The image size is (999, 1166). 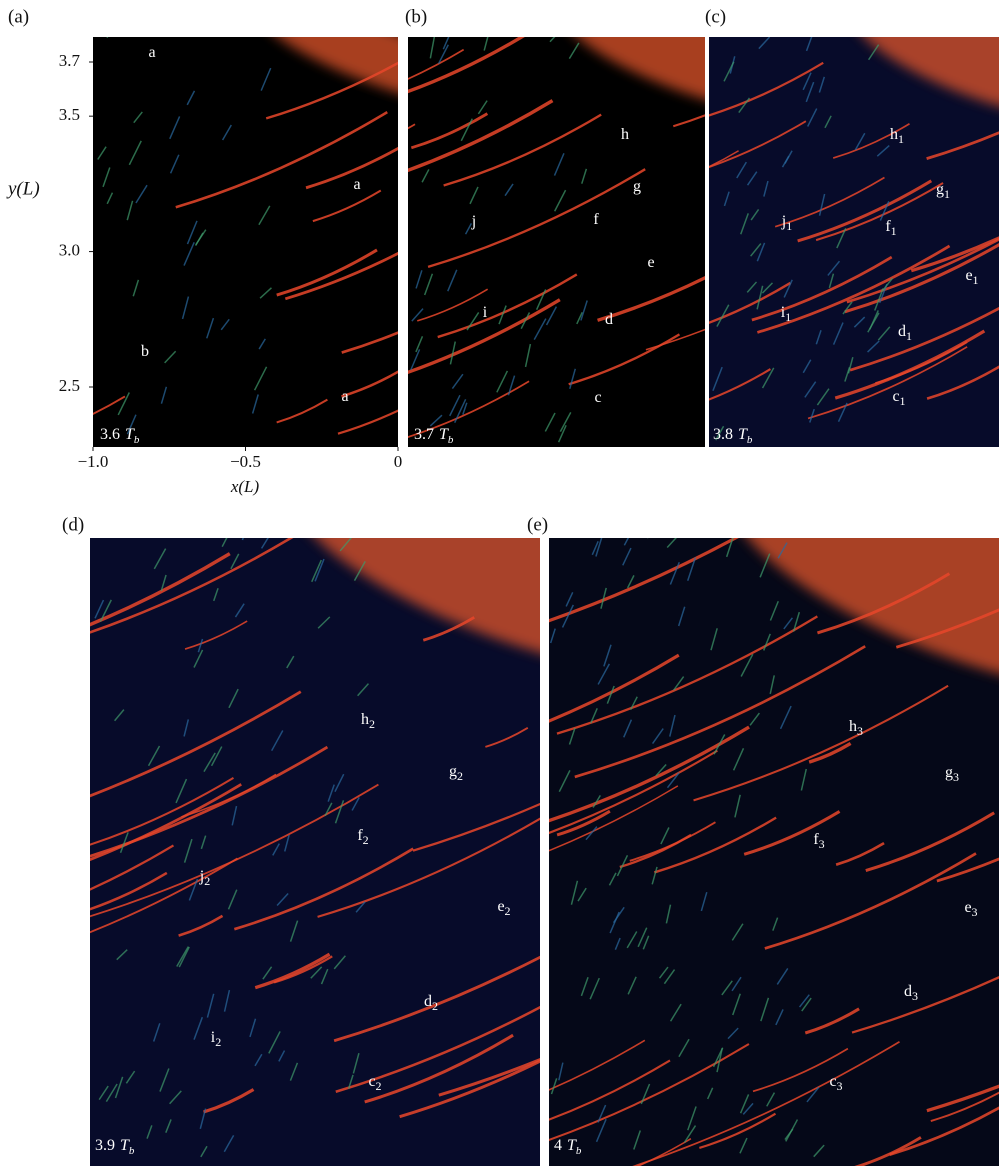 I want to click on annotation: a, so click(x=356, y=184).